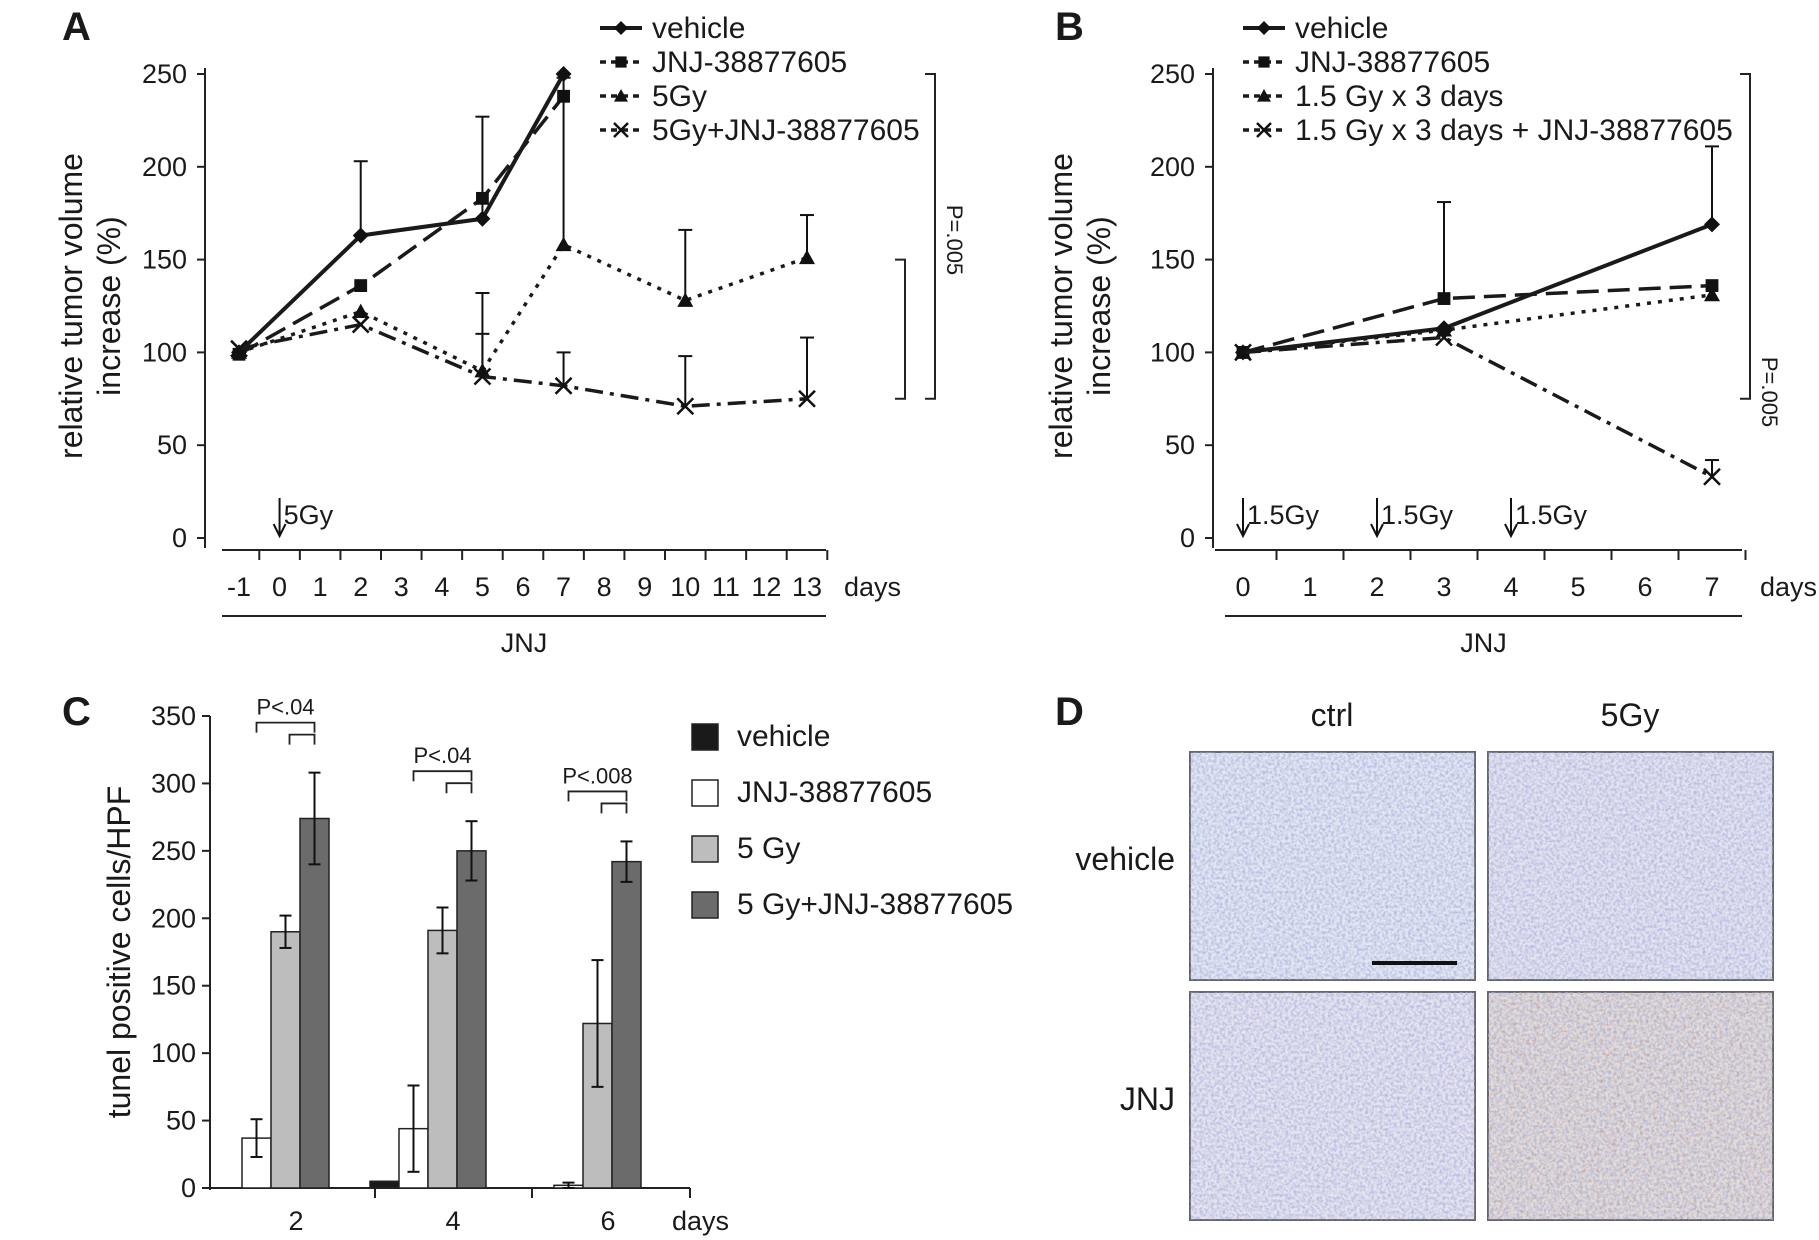  Describe the element at coordinates (1332, 1106) in the screenshot. I see `micrograph-jnj-ctrl` at that location.